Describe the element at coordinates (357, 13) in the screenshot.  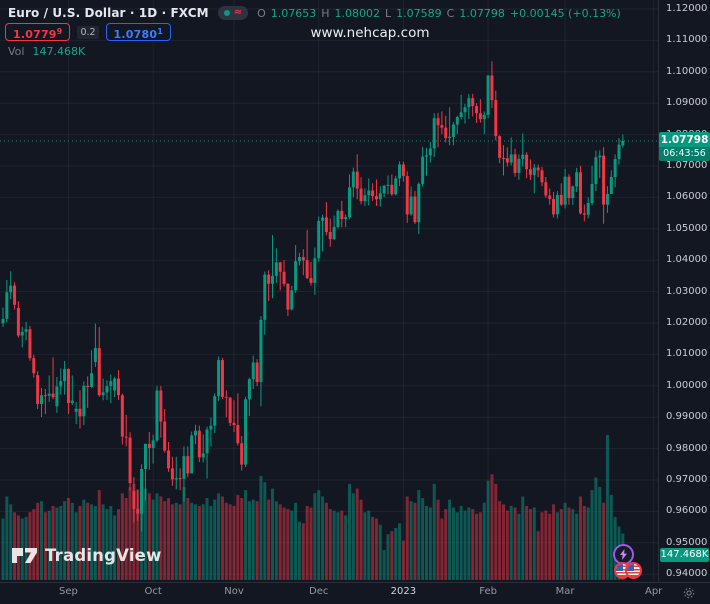
I see `high-value: 1.08002` at that location.